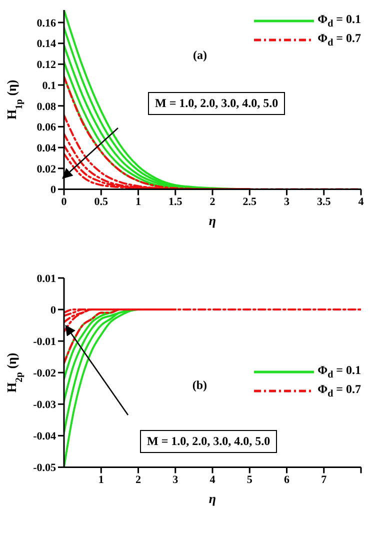 This screenshot has height=550, width=375. Describe the element at coordinates (49, 86) in the screenshot. I see `y-tick-label: 0.1` at that location.